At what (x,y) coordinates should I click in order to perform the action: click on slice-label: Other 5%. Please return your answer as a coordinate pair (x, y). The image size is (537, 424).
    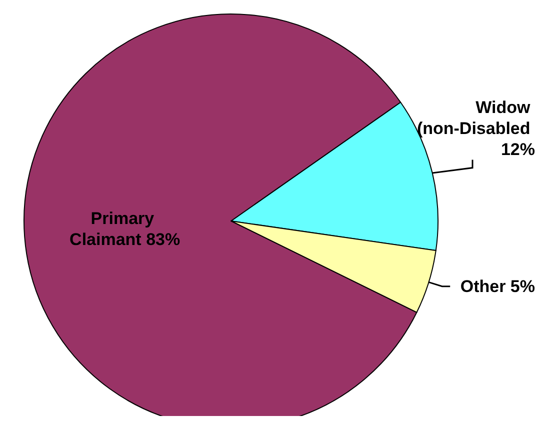
    Looking at the image, I should click on (497, 286).